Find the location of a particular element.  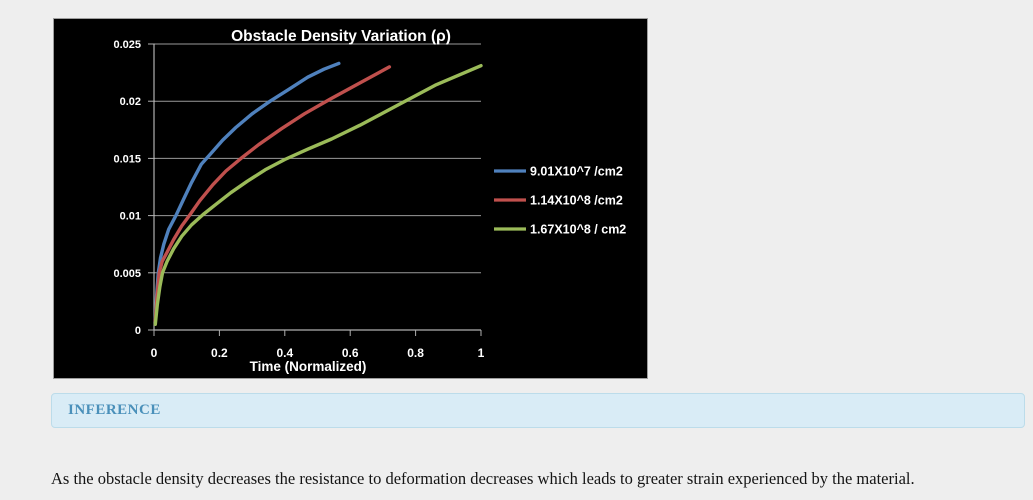

x-tick-label: 1 is located at coordinates (481, 353).